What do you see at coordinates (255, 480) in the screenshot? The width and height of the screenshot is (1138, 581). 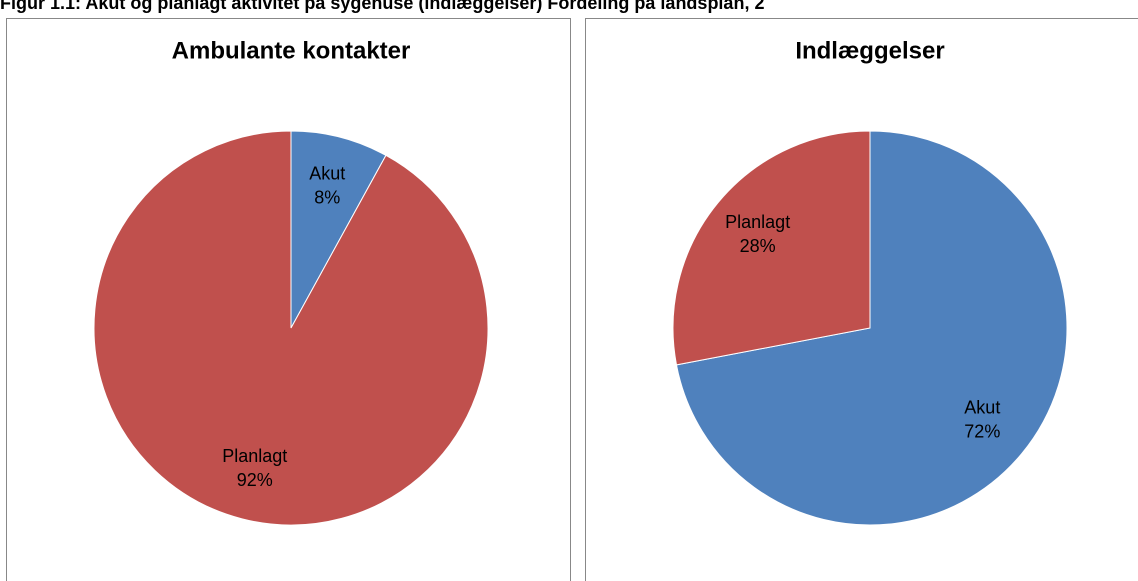 I see `slice-value-label: 92%` at bounding box center [255, 480].